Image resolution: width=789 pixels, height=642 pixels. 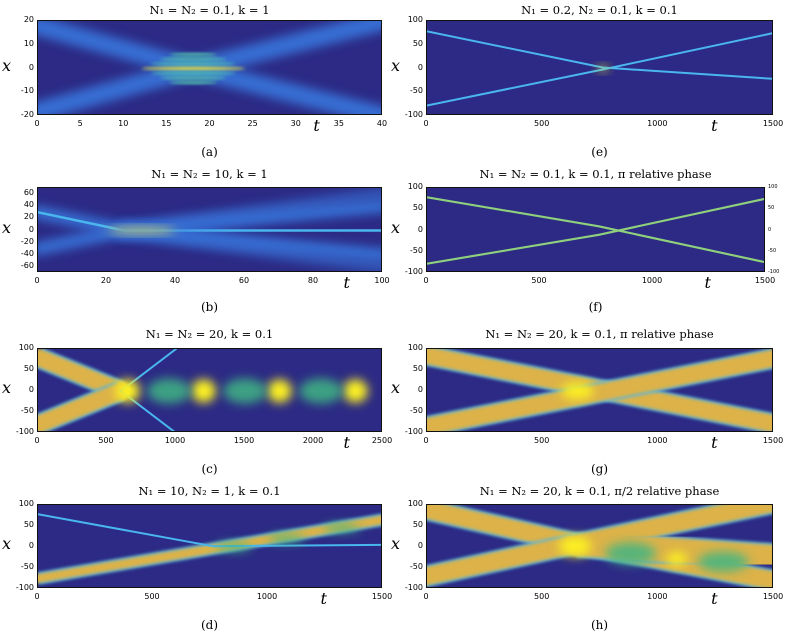 I want to click on caption-b: (b), so click(x=209, y=307).